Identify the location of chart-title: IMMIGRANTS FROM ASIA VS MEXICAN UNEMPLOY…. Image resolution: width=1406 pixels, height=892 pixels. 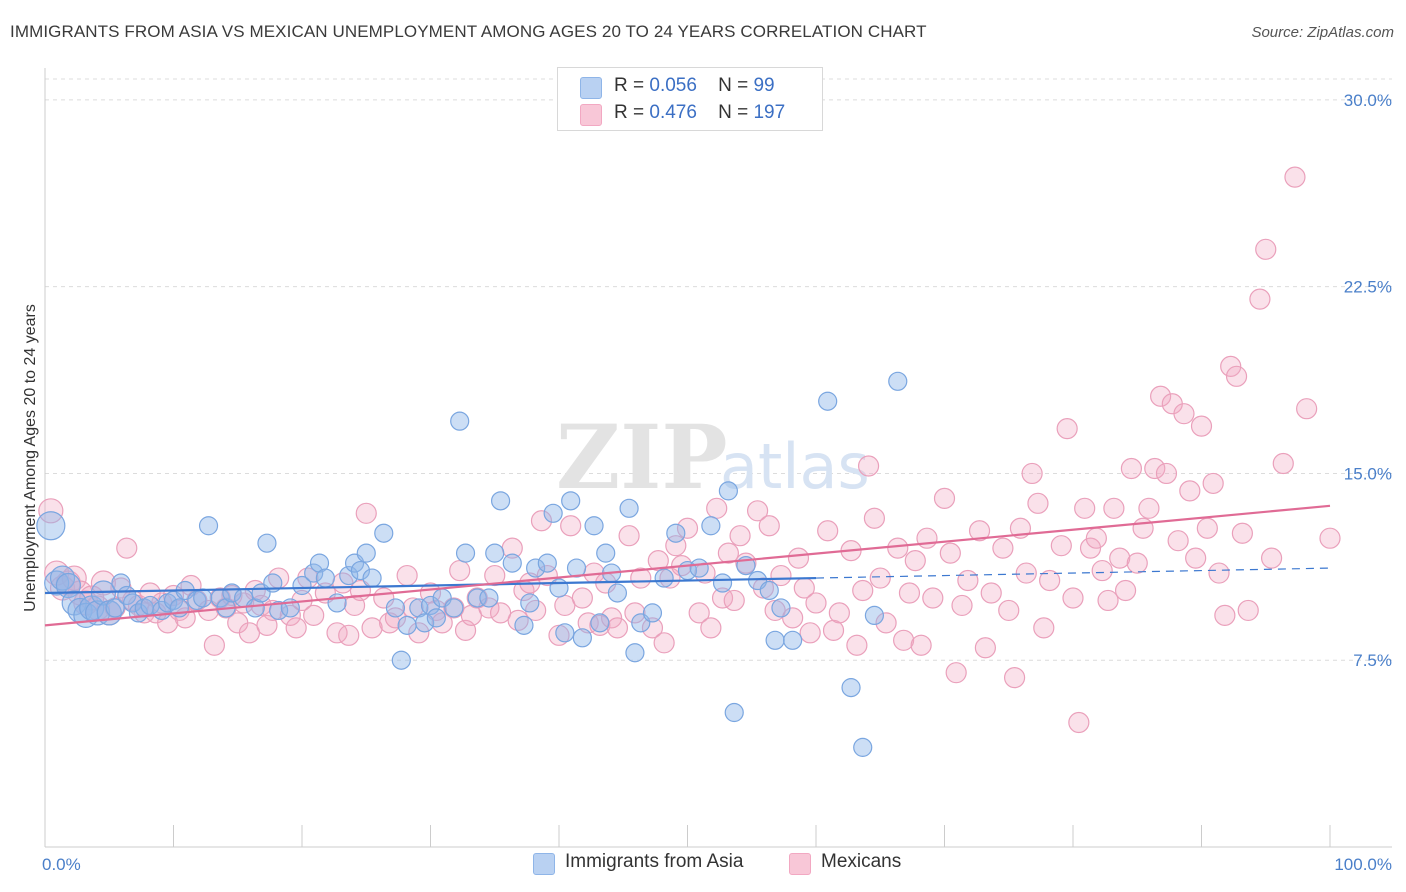
(468, 31).